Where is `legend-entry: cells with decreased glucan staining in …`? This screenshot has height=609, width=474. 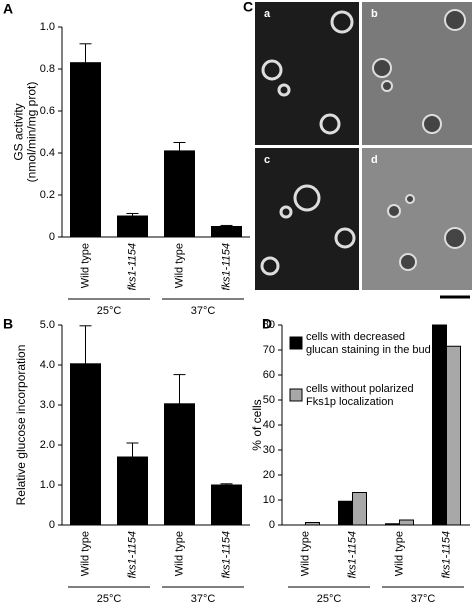 legend-entry: cells with decreased glucan staining in … is located at coordinates (368, 343).